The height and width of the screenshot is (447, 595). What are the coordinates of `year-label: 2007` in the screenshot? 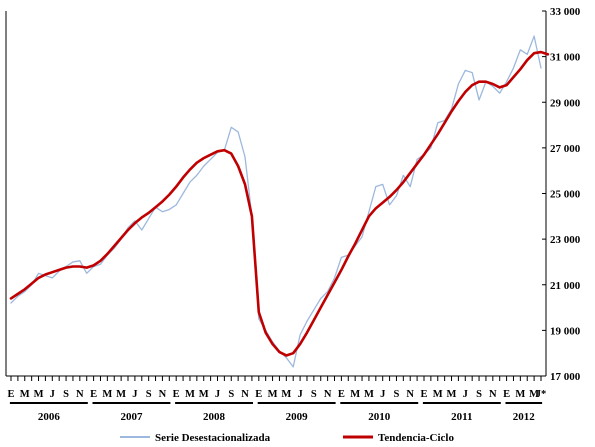 It's located at (131, 417).